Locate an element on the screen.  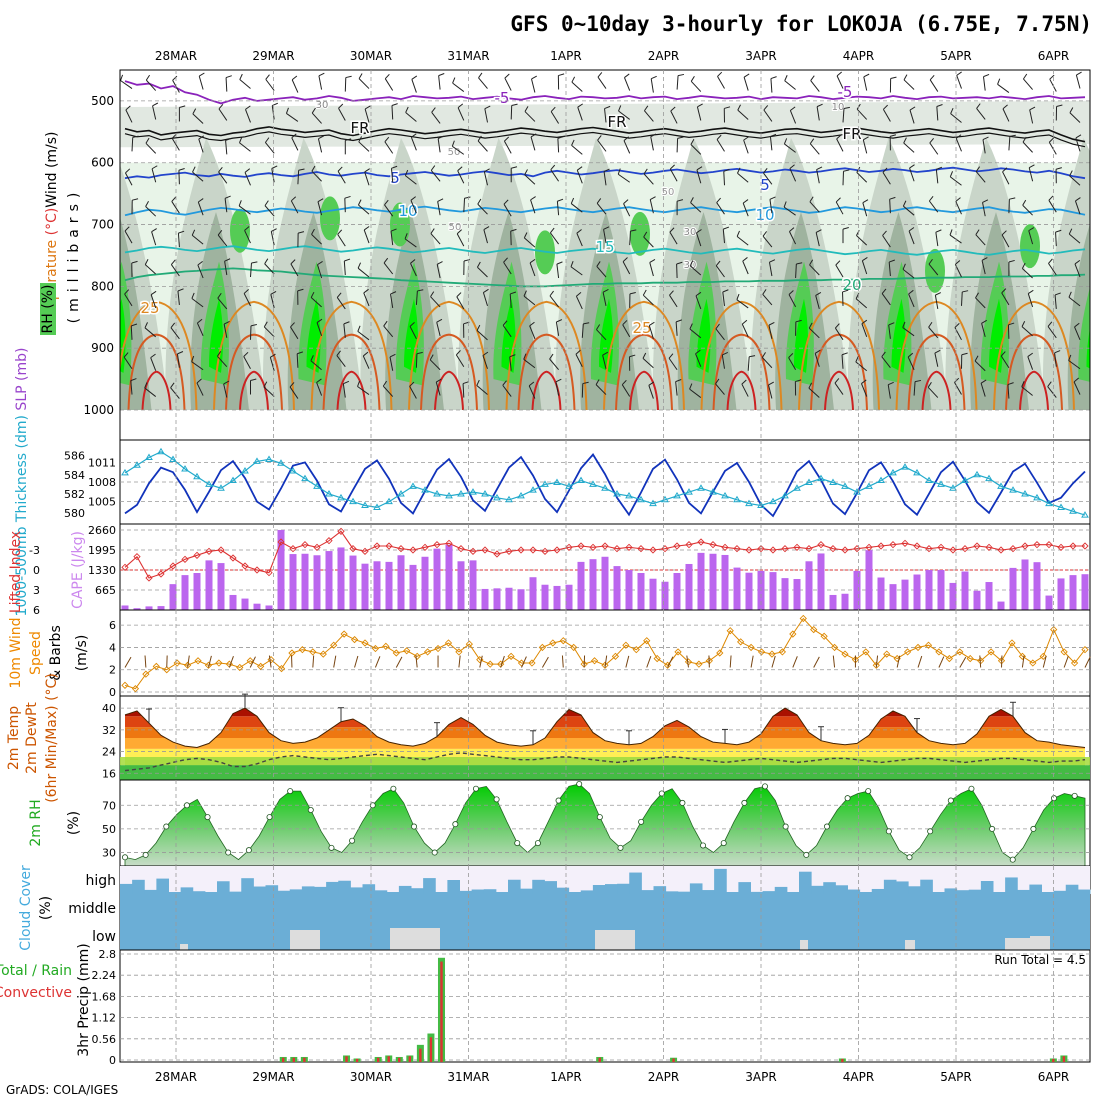
slp-axis-label: SLP (mb) is located at coordinates (22, 379).